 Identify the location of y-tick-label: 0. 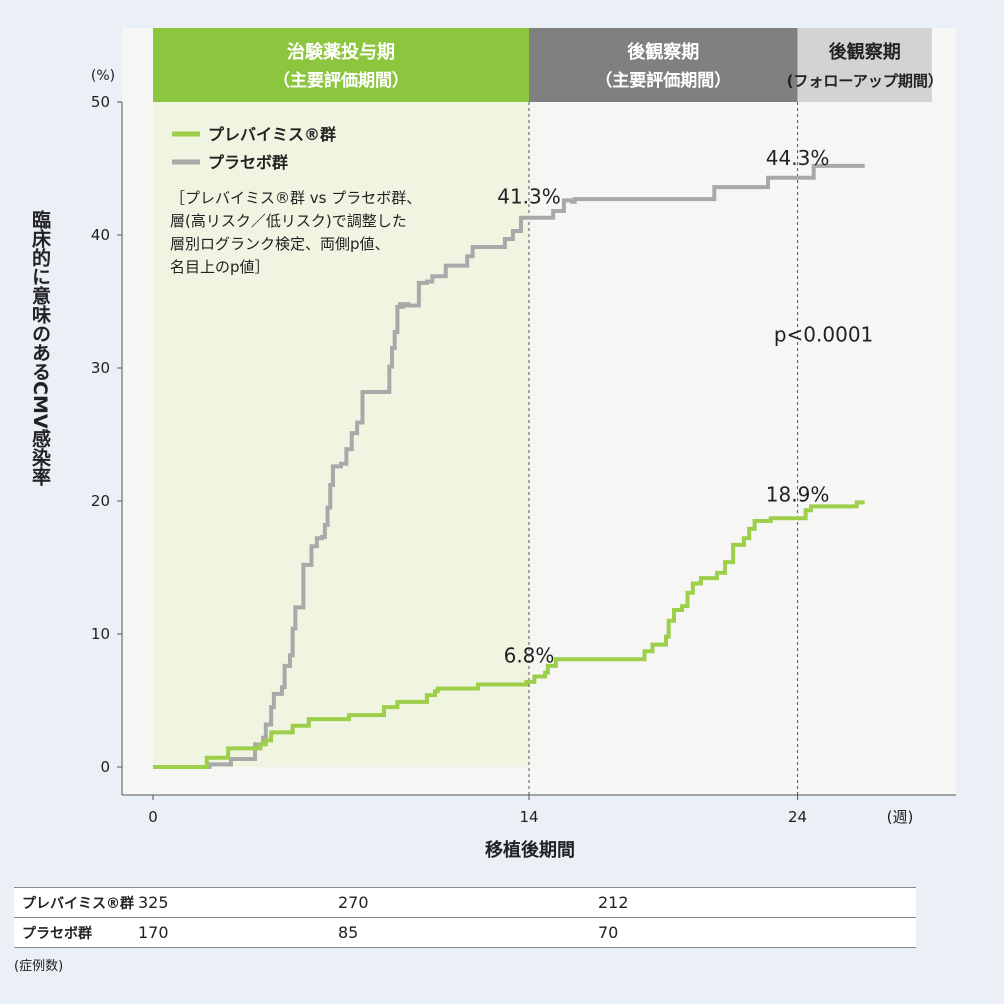
(105, 767).